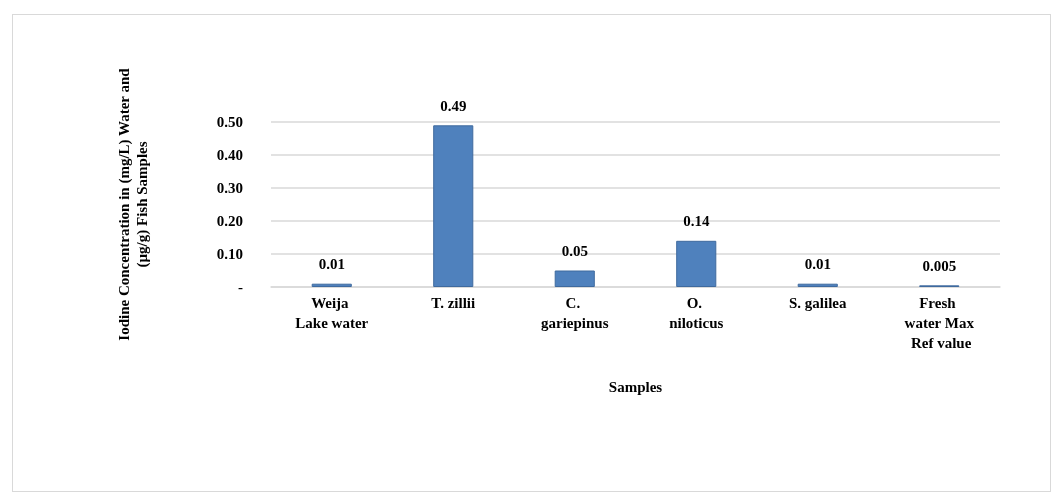 This screenshot has width=1053, height=494. What do you see at coordinates (635, 386) in the screenshot?
I see `x-axis-title: Samples` at bounding box center [635, 386].